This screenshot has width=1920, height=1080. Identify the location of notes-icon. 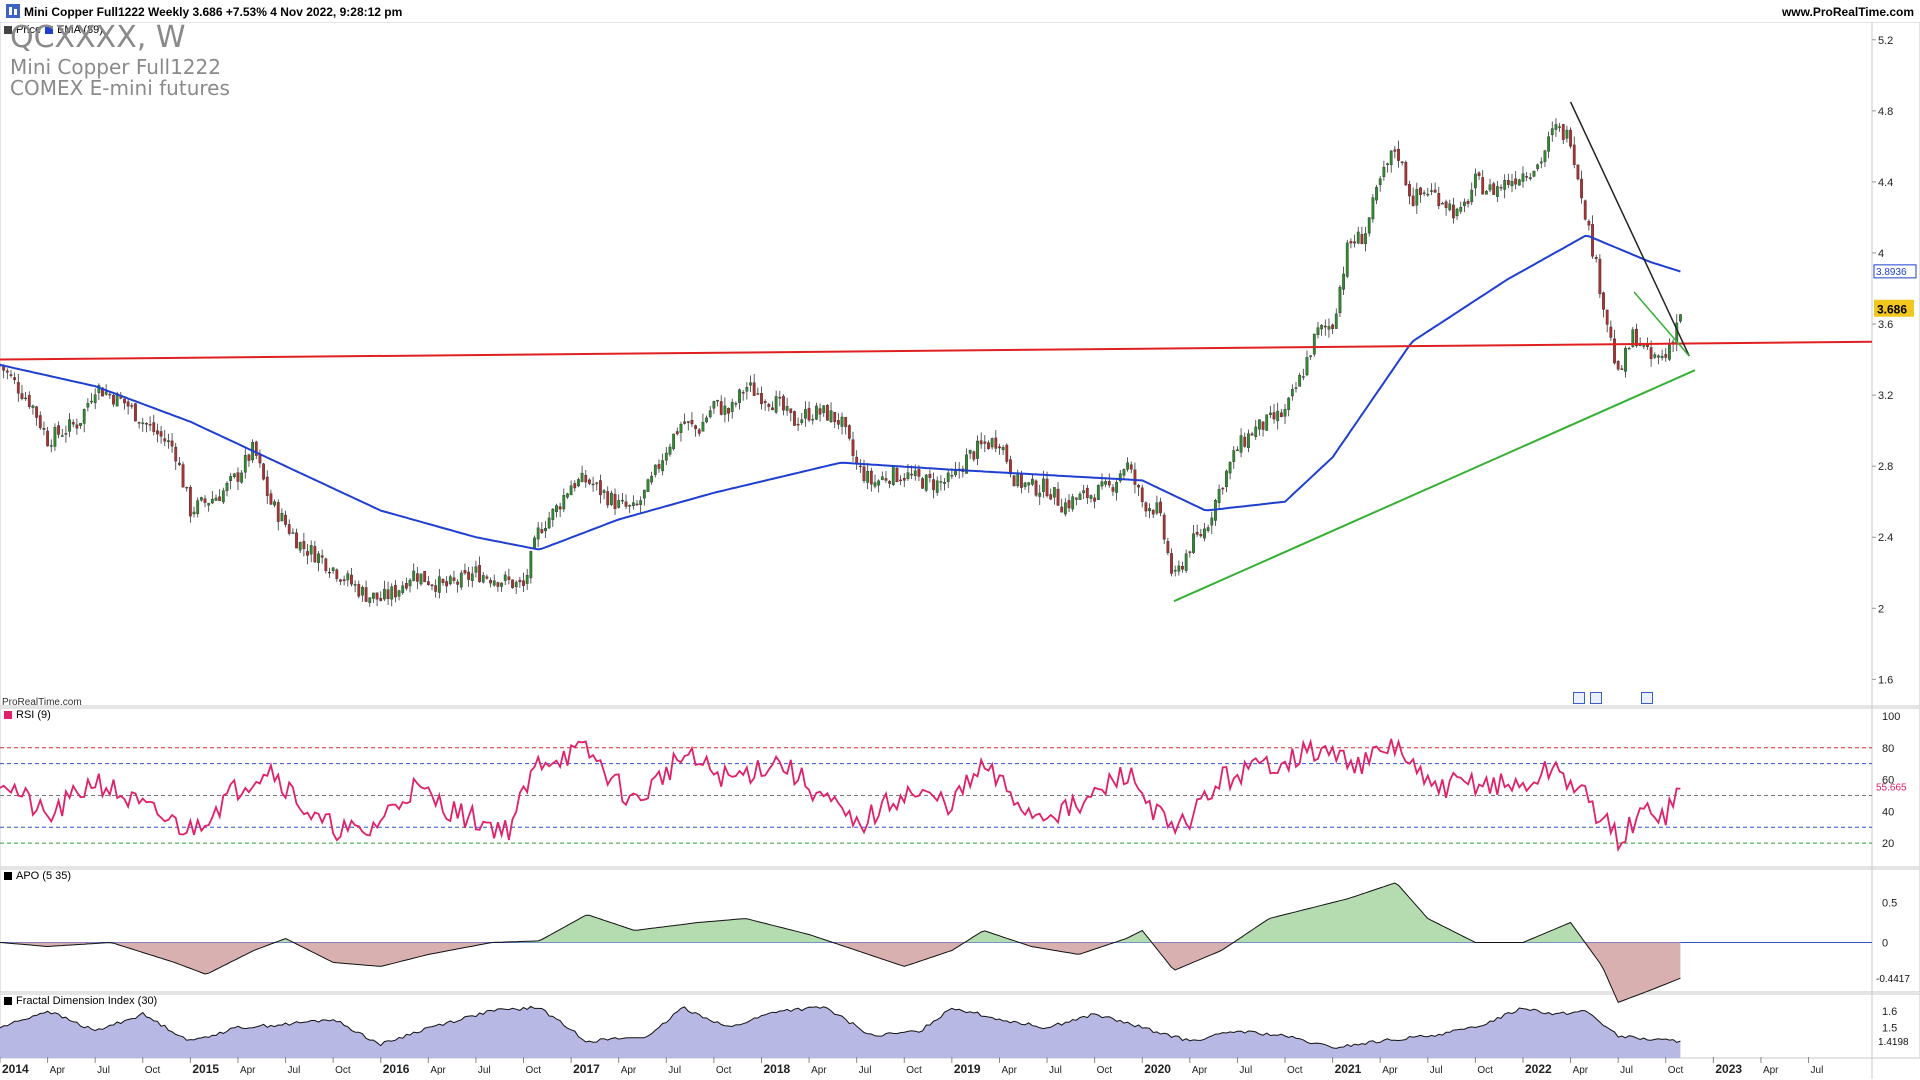
(1596, 698).